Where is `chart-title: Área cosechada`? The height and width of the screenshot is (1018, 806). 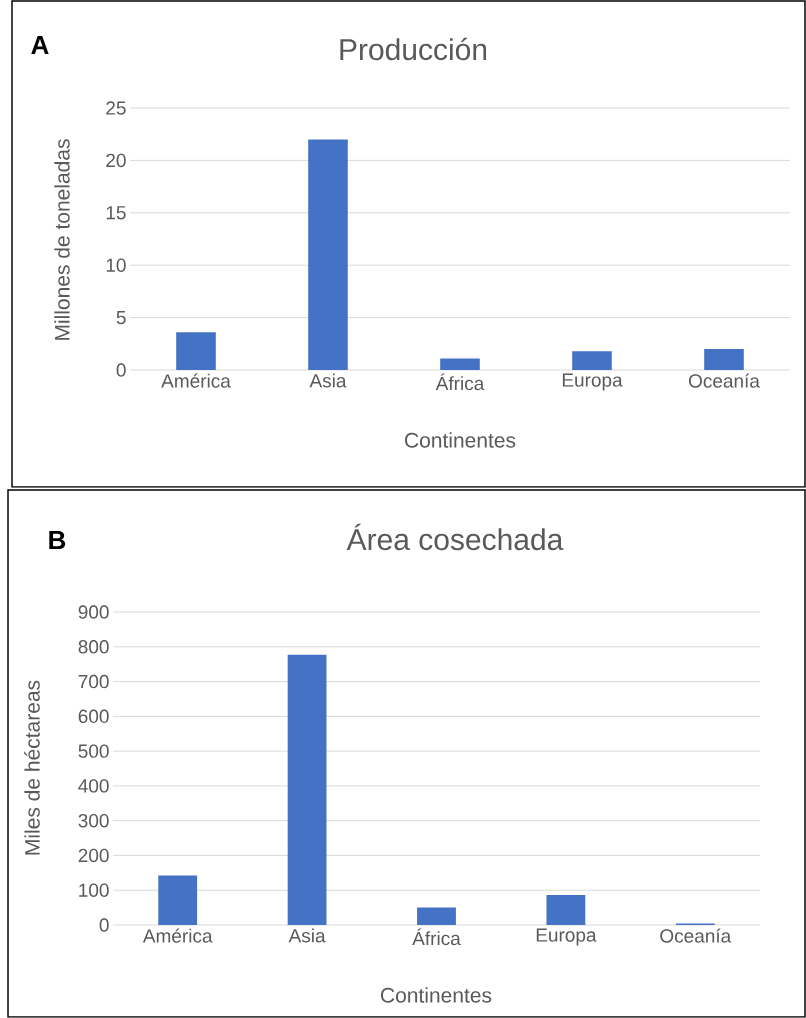 chart-title: Área cosechada is located at coordinates (455, 537).